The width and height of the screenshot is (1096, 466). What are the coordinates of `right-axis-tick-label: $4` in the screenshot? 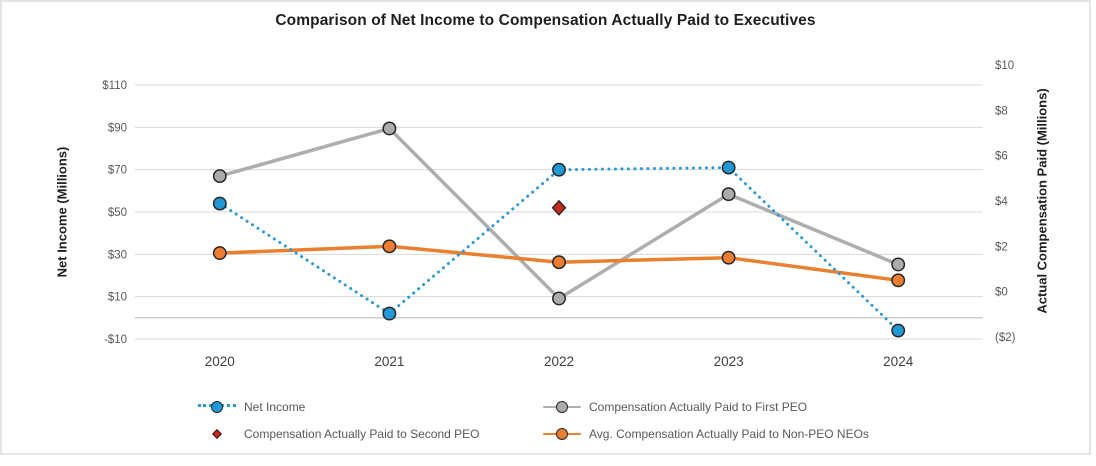 It's located at (1001, 202).